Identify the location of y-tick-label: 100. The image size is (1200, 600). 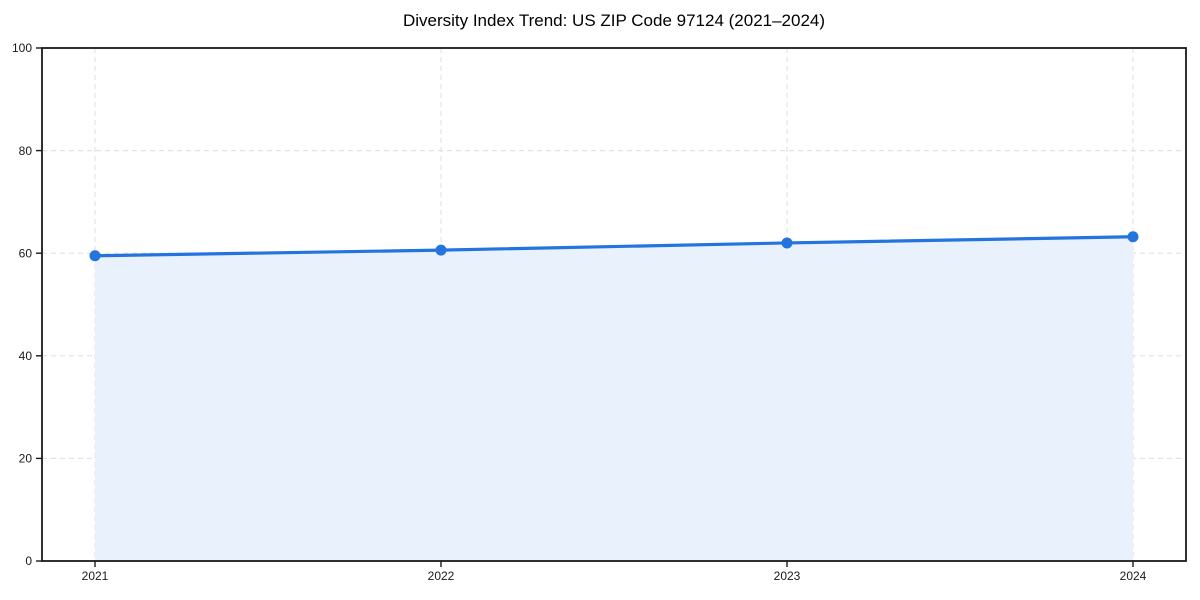
(22, 48).